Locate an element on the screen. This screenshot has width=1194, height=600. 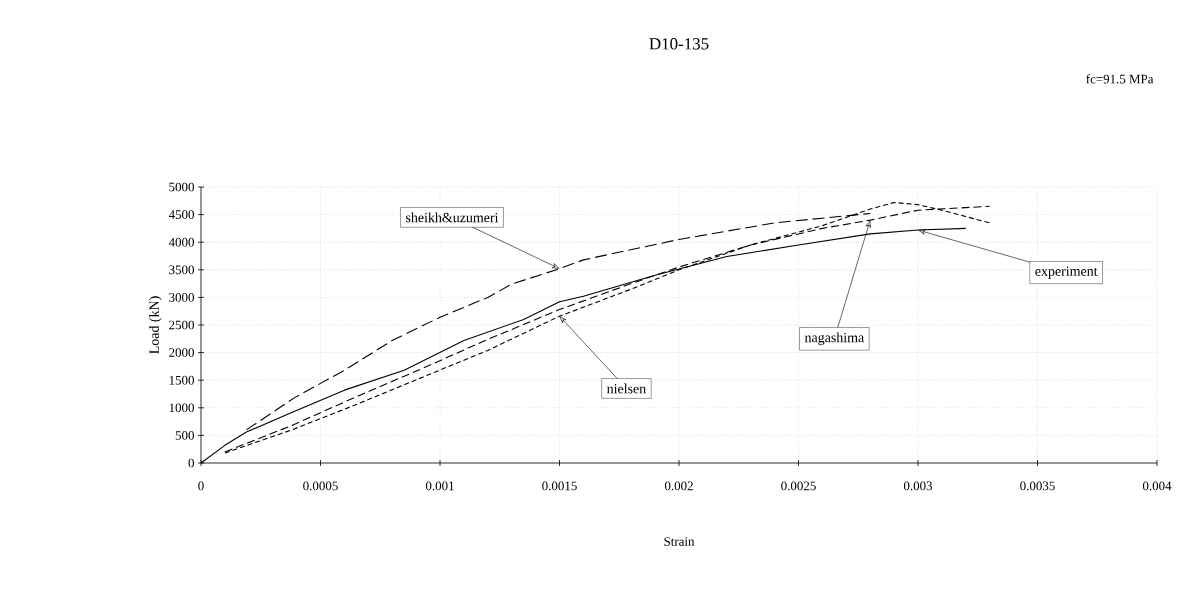
y-tick-label: 3000 is located at coordinates (181, 297).